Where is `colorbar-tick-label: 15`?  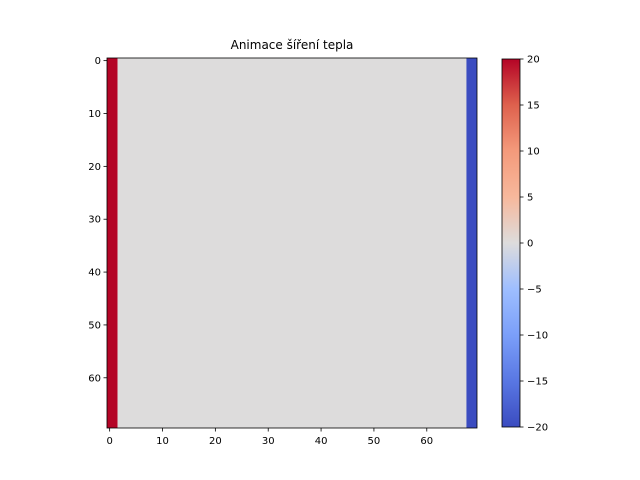
colorbar-tick-label: 15 is located at coordinates (533, 106).